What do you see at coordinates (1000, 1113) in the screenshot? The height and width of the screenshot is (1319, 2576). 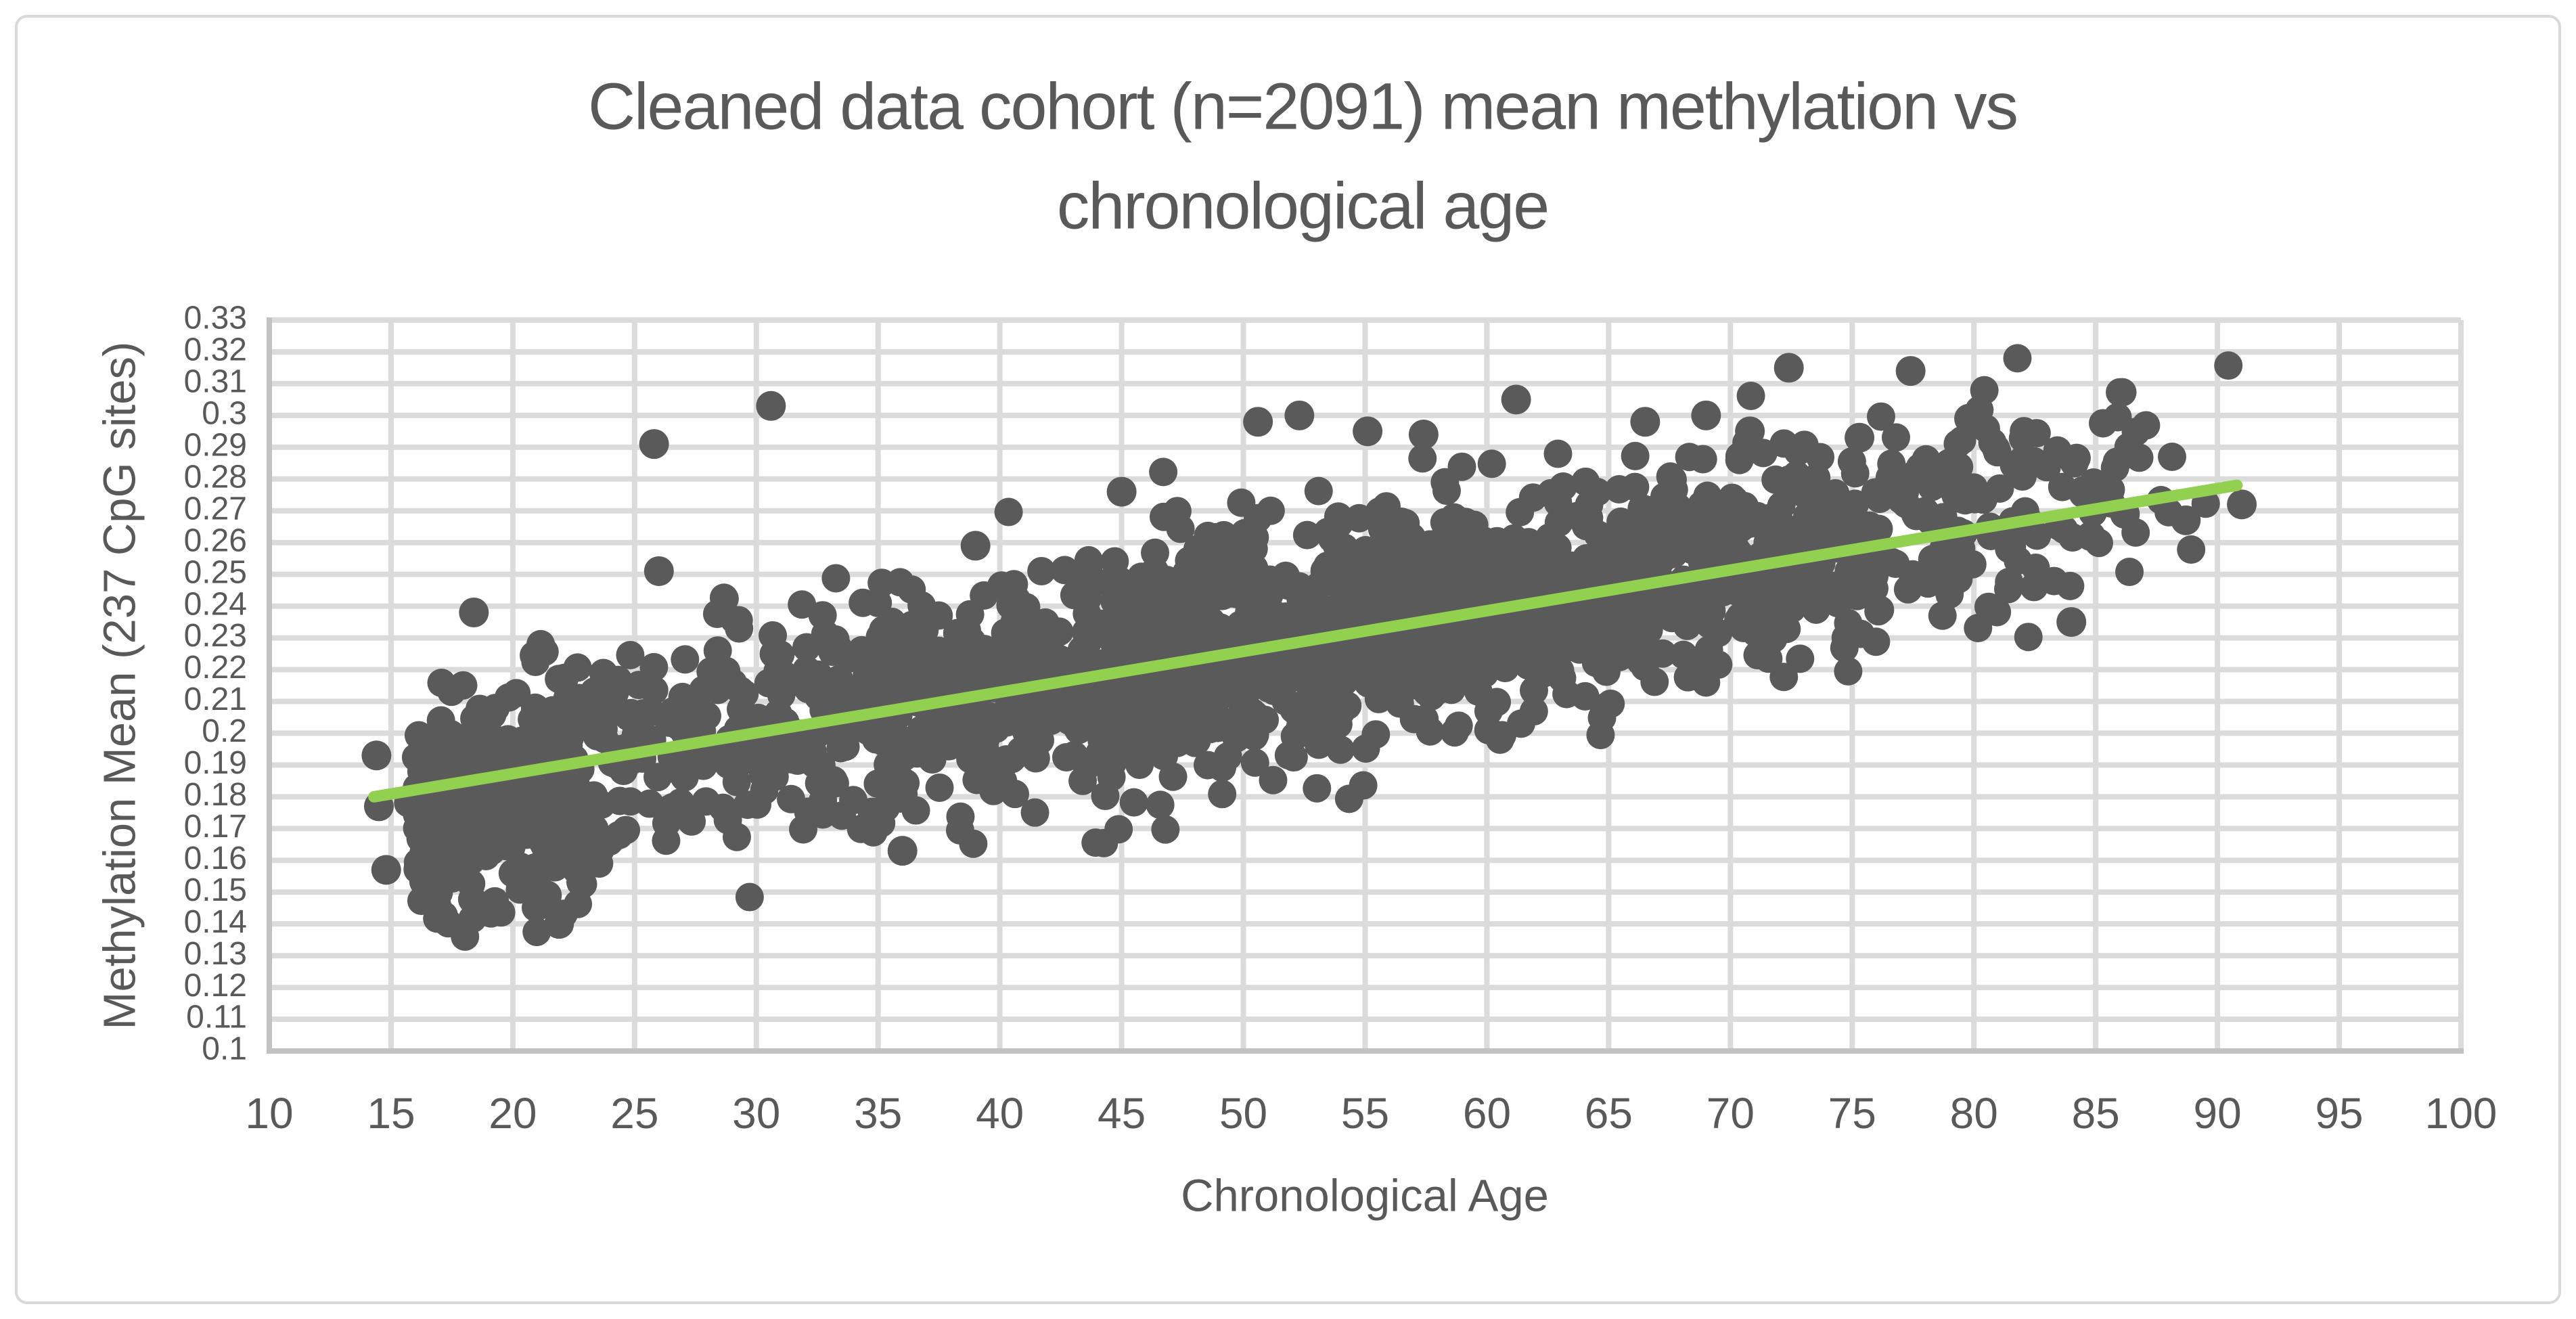 I see `svg-text: 40` at bounding box center [1000, 1113].